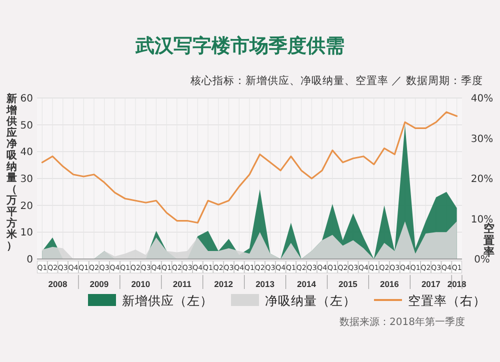 This screenshot has height=362, width=500. Describe the element at coordinates (224, 284) in the screenshot. I see `text: 2012` at that location.